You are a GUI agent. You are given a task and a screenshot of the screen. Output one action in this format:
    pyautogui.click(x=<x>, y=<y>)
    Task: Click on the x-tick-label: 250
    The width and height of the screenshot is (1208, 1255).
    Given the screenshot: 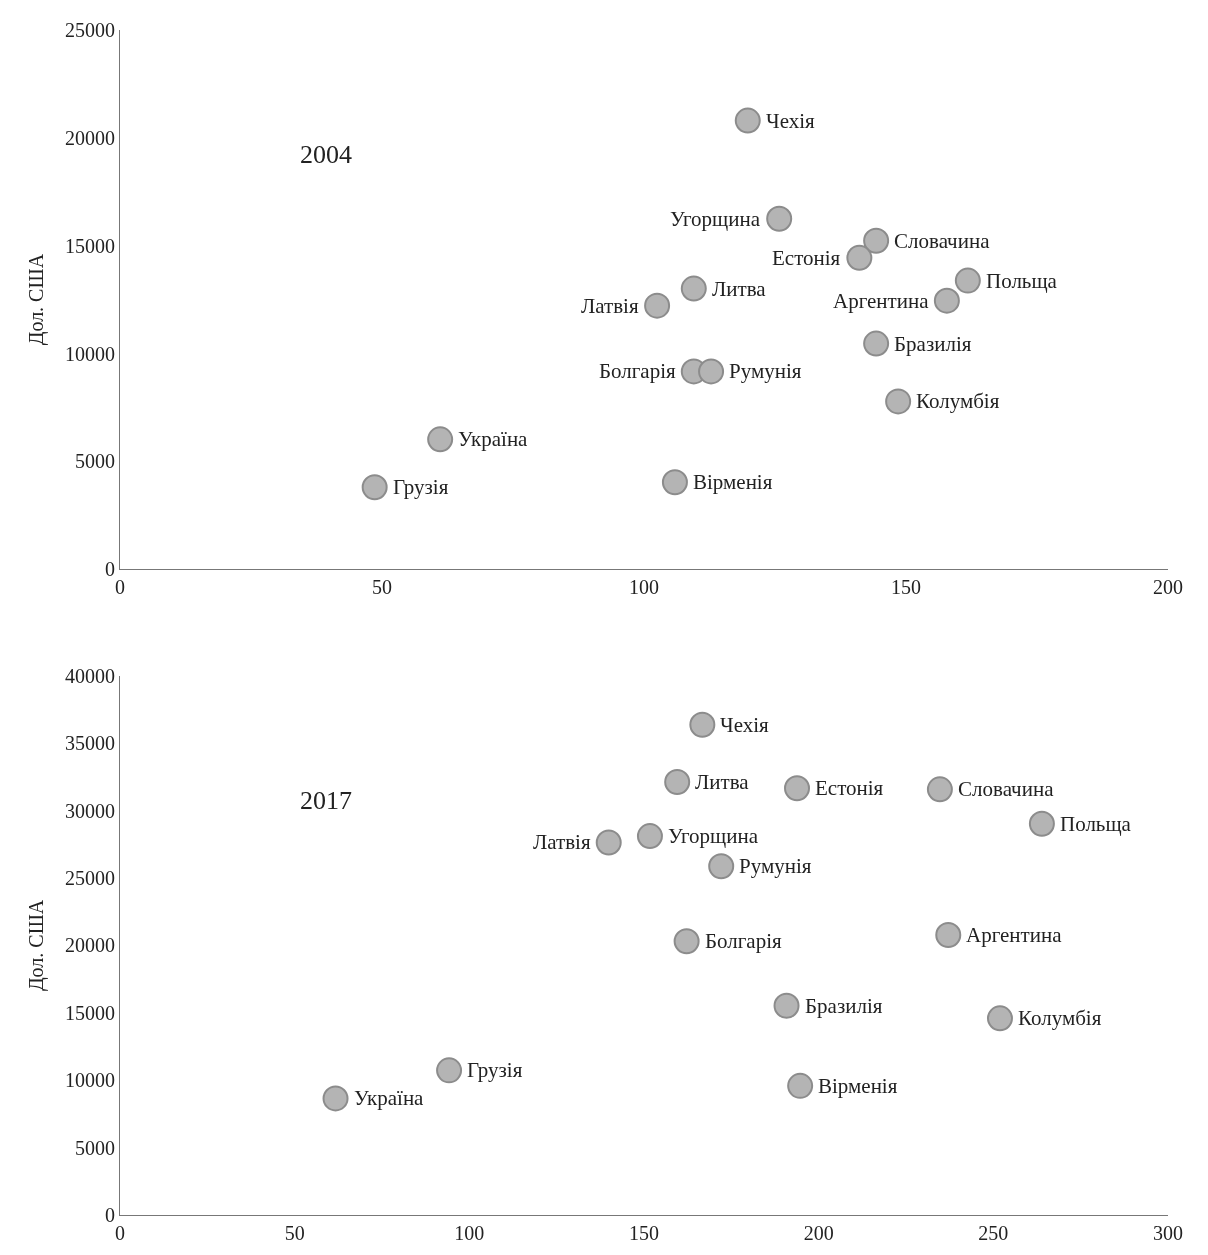 What is the action you would take?
    pyautogui.click(x=993, y=1233)
    